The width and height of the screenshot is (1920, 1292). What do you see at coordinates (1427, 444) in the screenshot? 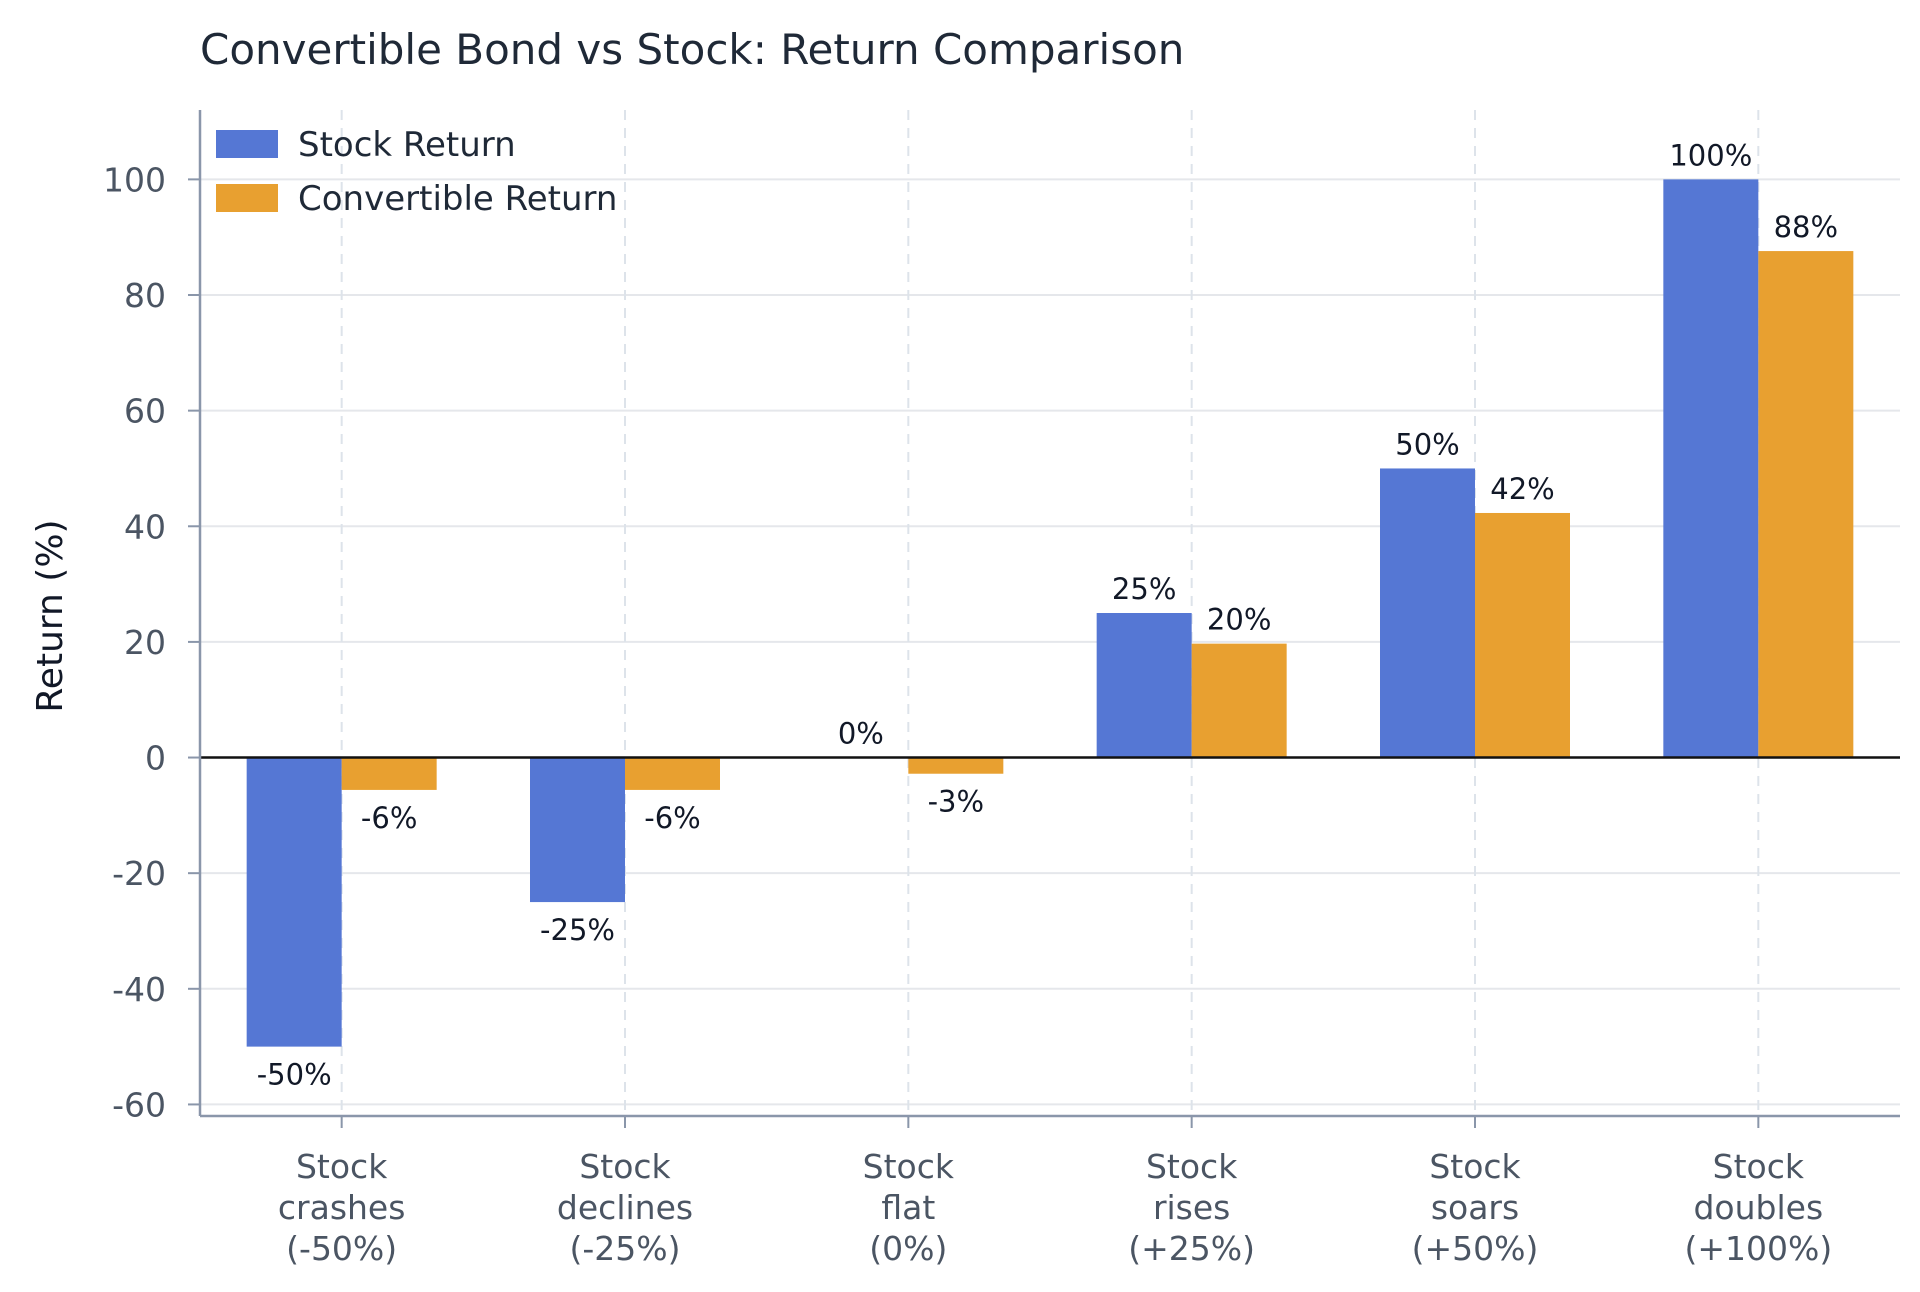
I see `stock-return-data-label: 50%` at bounding box center [1427, 444].